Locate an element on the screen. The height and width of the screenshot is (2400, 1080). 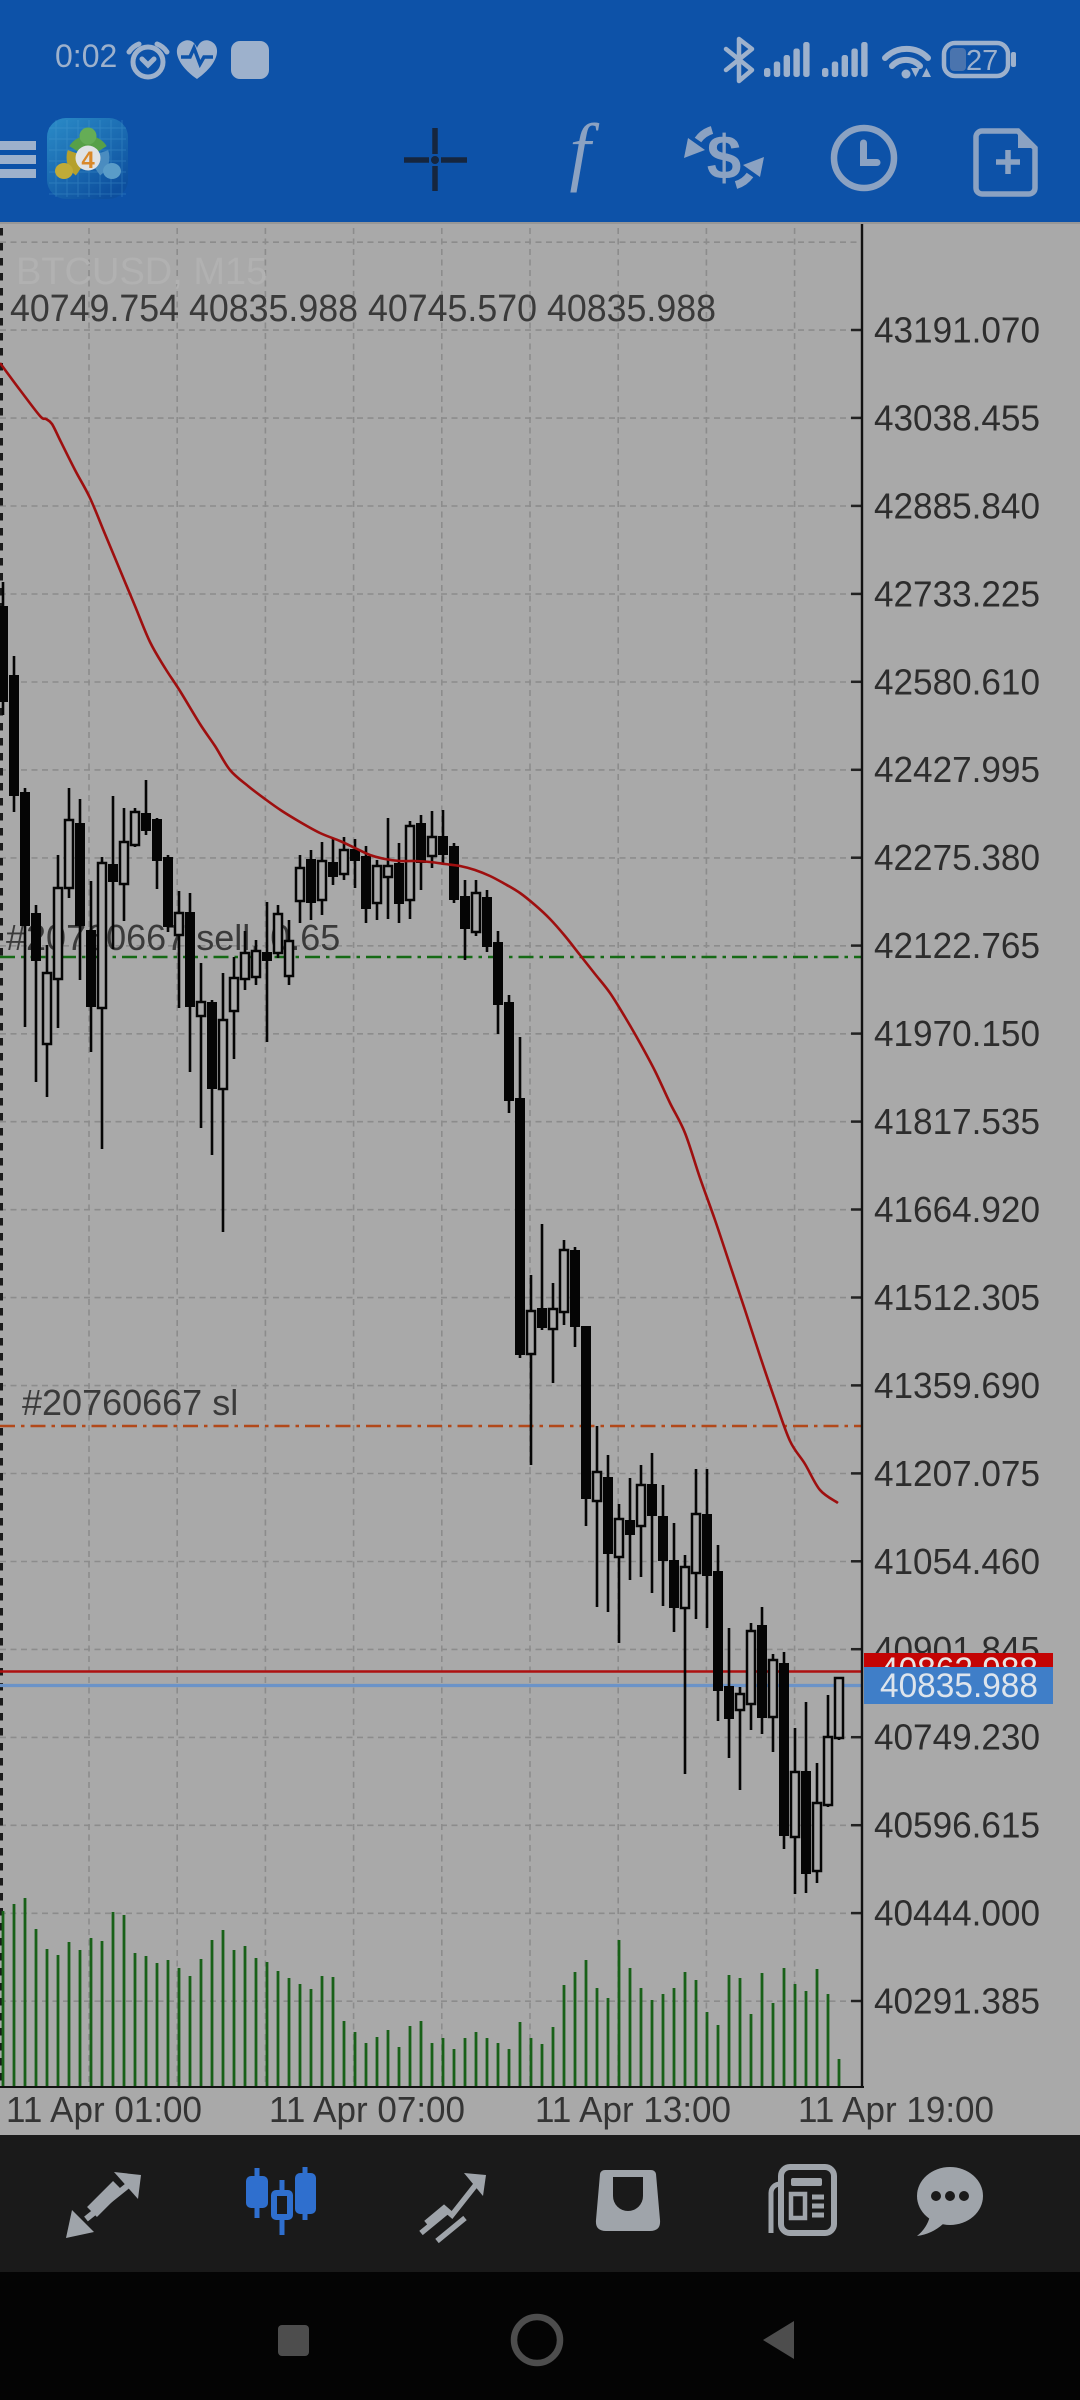
svg-text: 42427.995 is located at coordinates (957, 769).